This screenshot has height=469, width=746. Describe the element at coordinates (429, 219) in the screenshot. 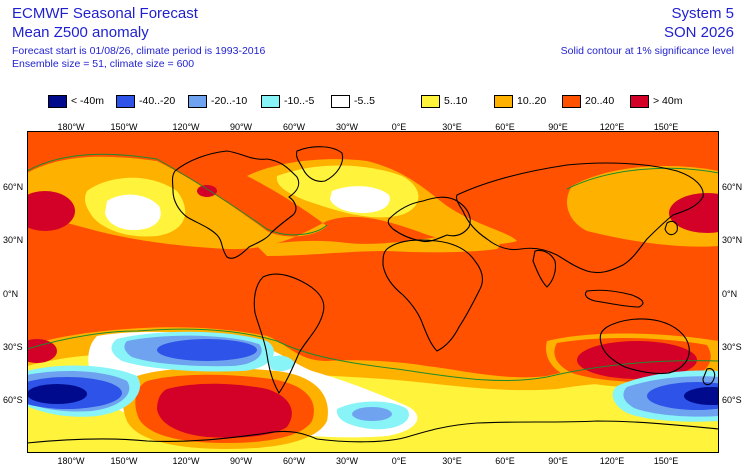

I see `coastline-europe` at that location.